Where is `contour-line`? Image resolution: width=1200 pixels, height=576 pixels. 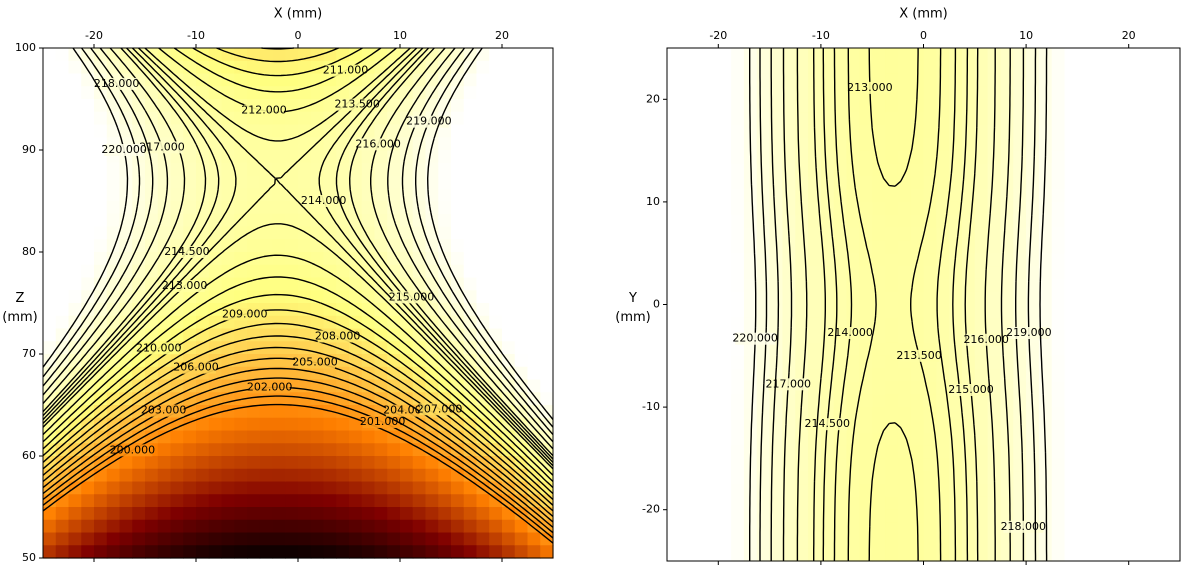
contour-line is located at coordinates (896, 304).